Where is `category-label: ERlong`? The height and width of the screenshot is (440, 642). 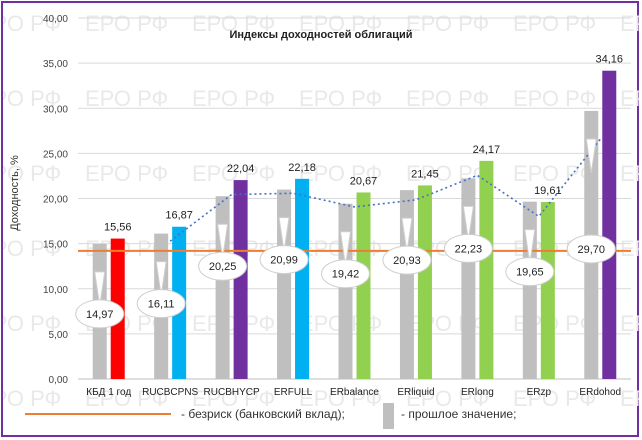
category-label: ERlong is located at coordinates (477, 392).